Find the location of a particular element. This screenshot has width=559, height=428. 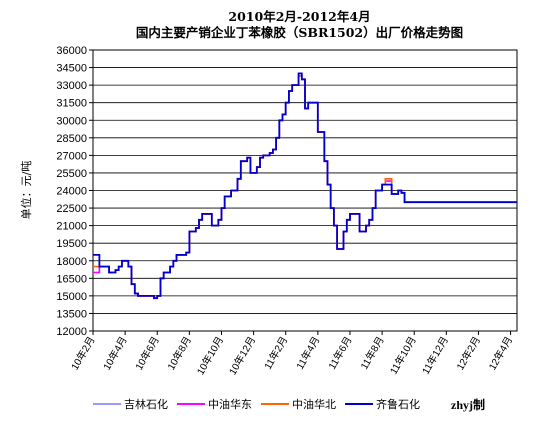

y-tick-label: 13500 is located at coordinates (71, 314).